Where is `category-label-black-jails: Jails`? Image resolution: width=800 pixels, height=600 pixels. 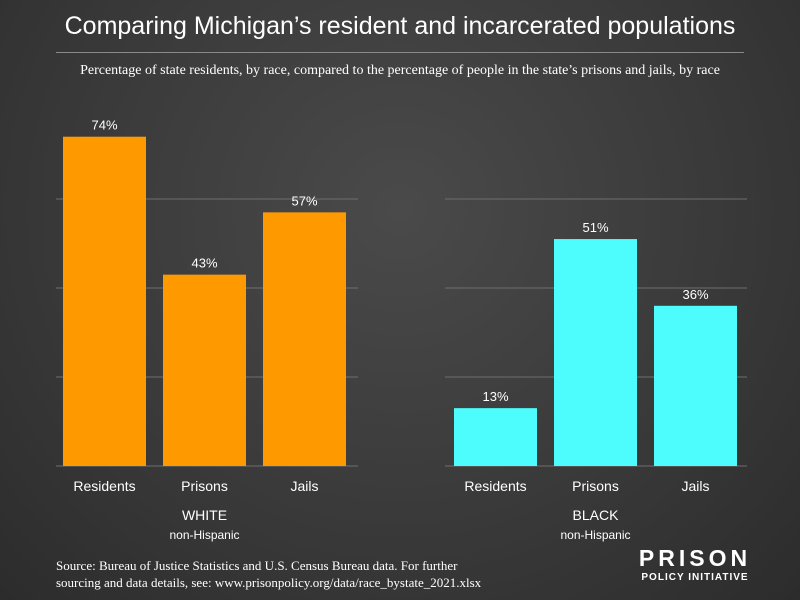 category-label-black-jails: Jails is located at coordinates (695, 486).